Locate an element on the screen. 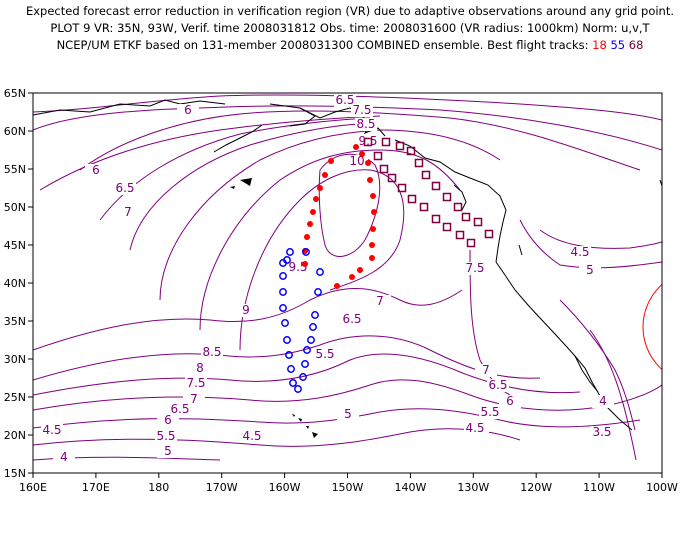 The image size is (700, 540). lat-tick-label: 45N is located at coordinates (15, 245).